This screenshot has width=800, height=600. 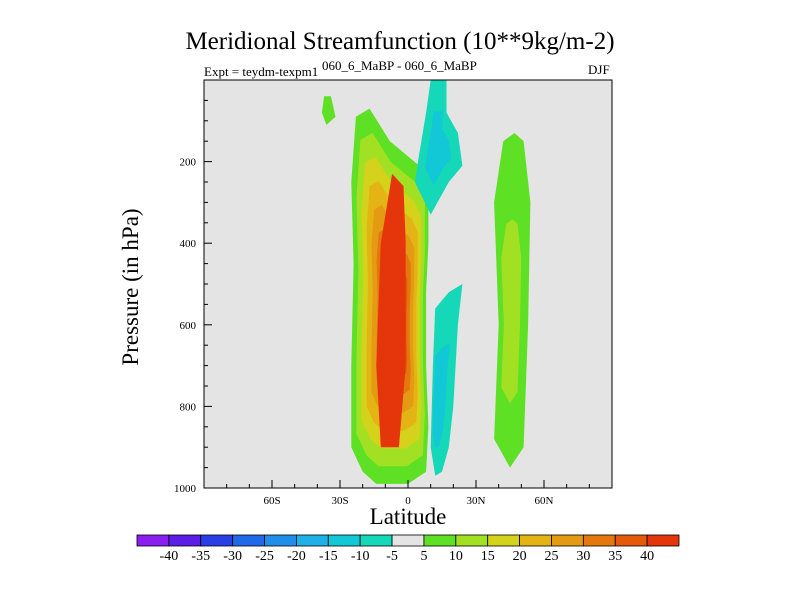 I want to click on comparison-label: 060_6_MaBP - 060_6_MaBP, so click(x=399, y=65).